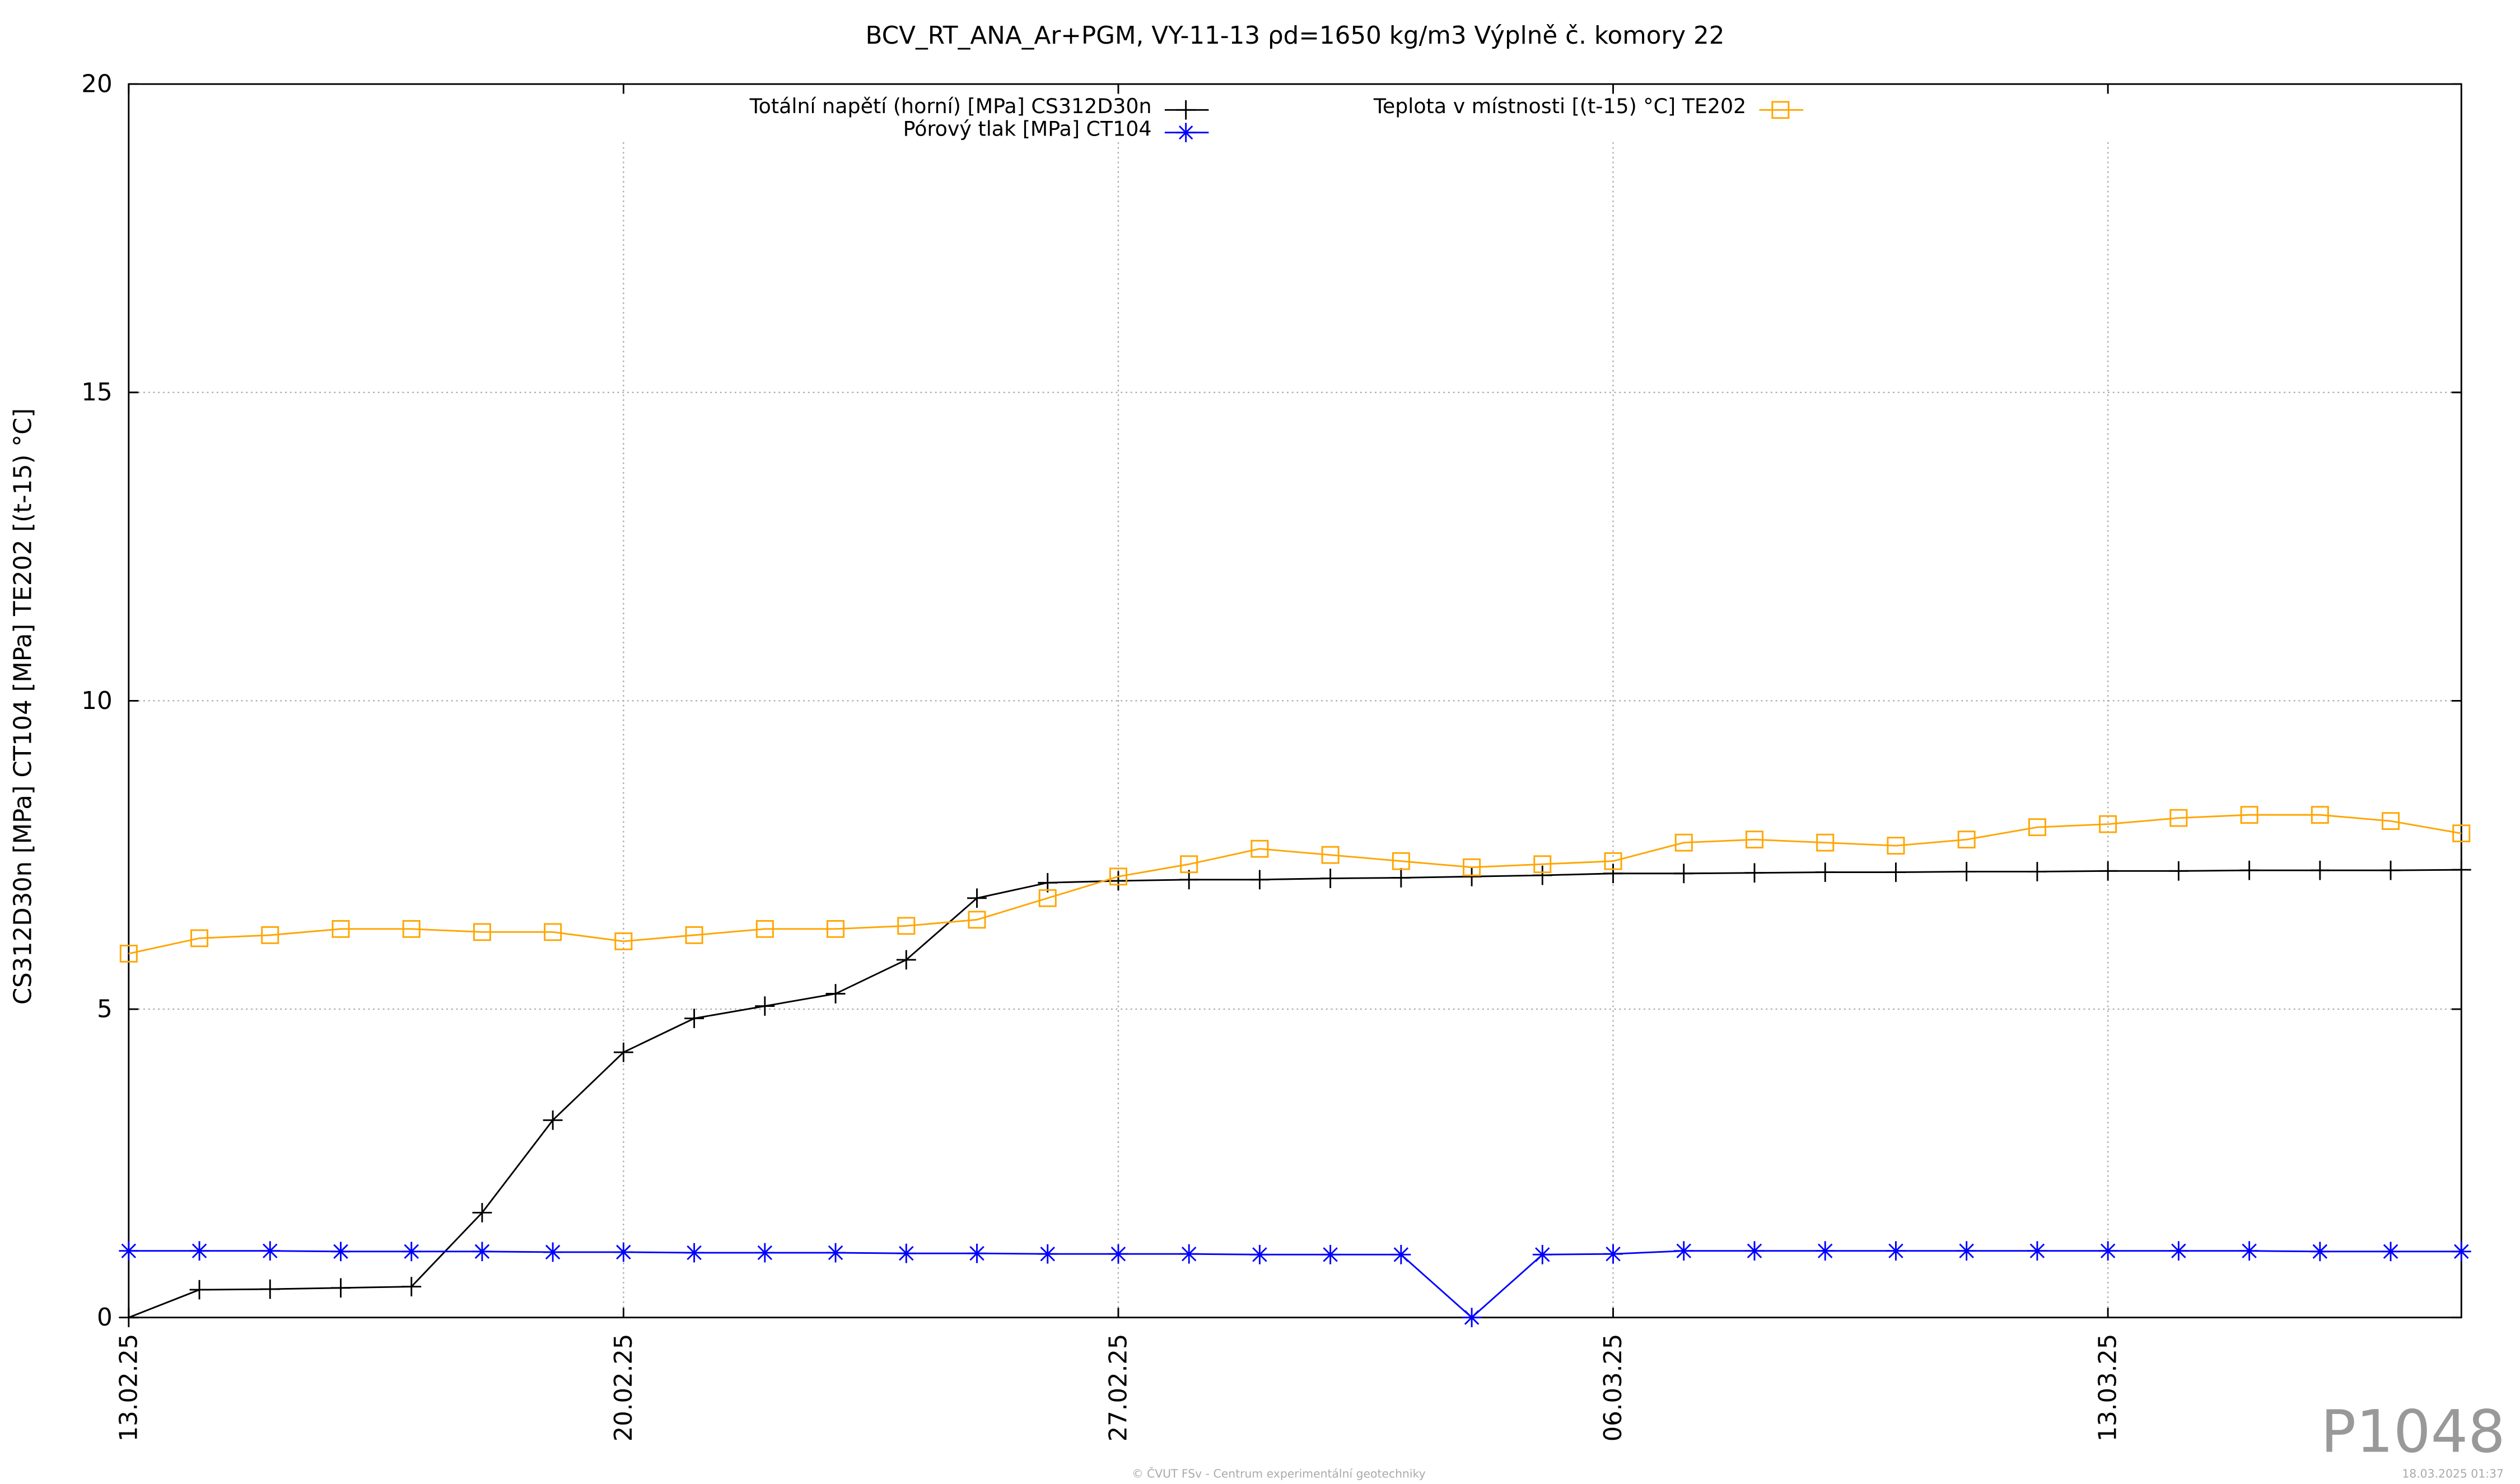 Image resolution: width=2520 pixels, height=1484 pixels. Describe the element at coordinates (105, 1010) in the screenshot. I see `y-tick-label: 5` at that location.